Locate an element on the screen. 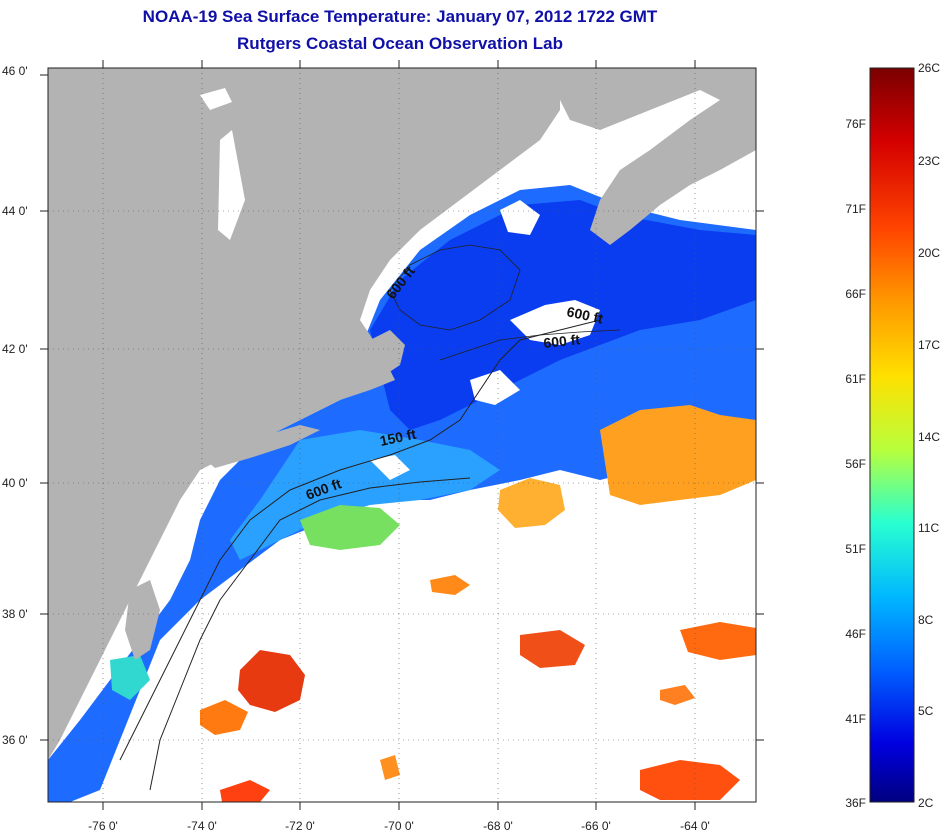 The image size is (944, 840). lat-label-44: 44 0' is located at coordinates (15, 211).